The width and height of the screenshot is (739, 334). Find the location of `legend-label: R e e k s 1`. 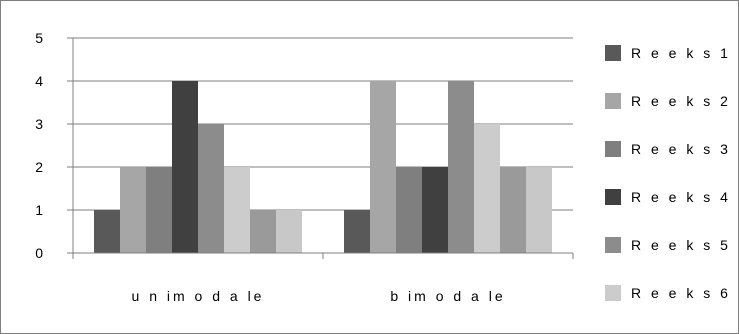

legend-label: R e e k s 1 is located at coordinates (681, 53).